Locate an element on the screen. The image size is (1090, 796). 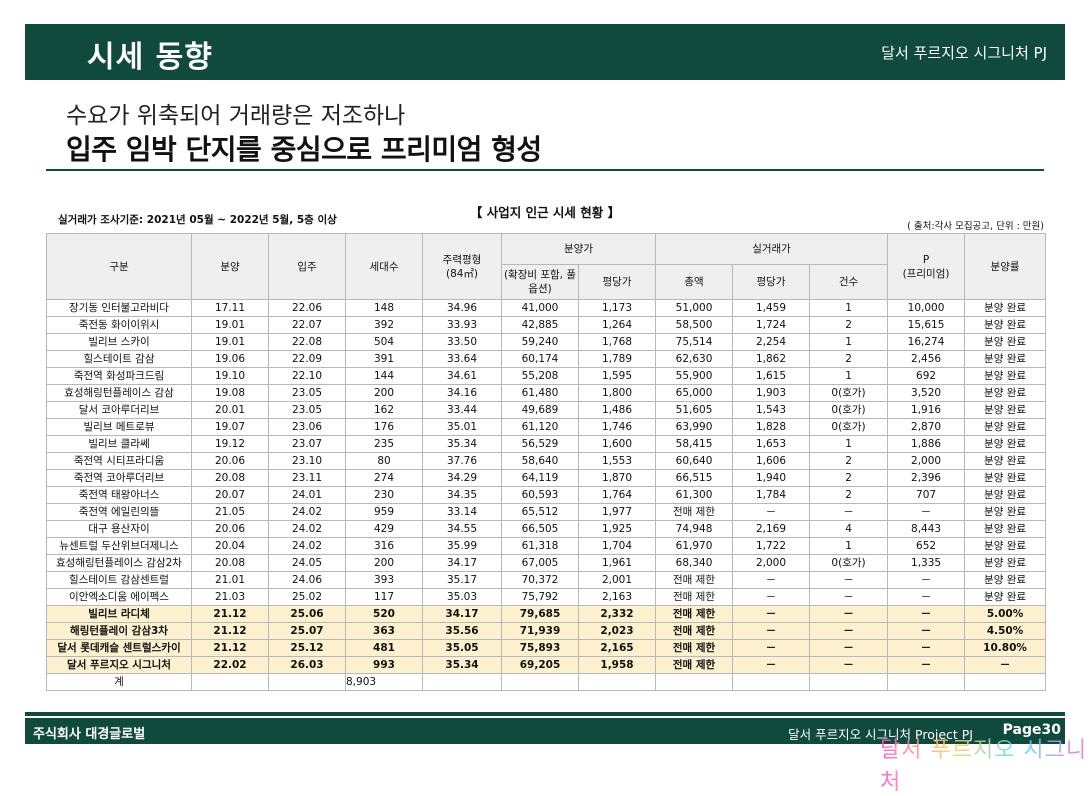
table-cell: 41,000 is located at coordinates (540, 308).